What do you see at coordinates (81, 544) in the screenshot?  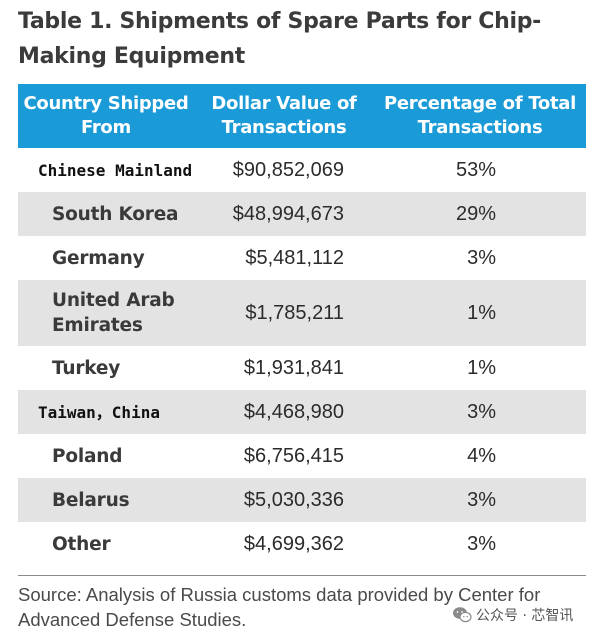 I see `row-country: Other` at bounding box center [81, 544].